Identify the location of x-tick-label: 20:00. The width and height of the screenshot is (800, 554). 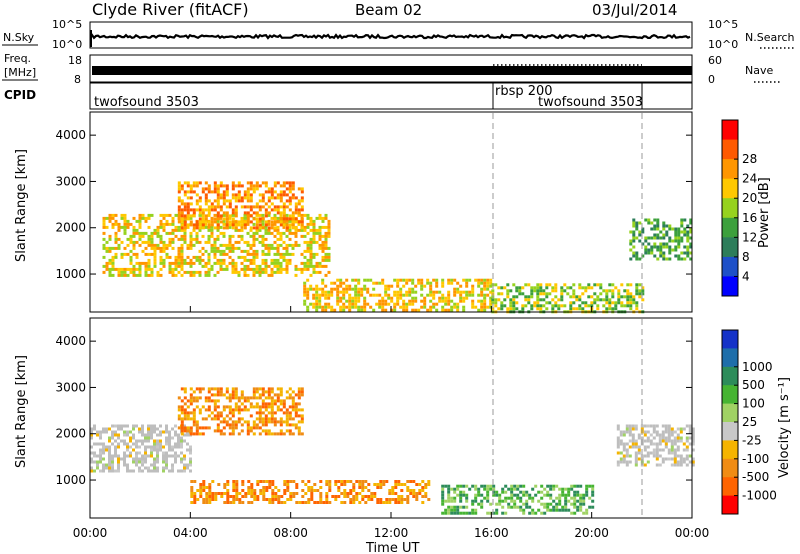
(591, 533).